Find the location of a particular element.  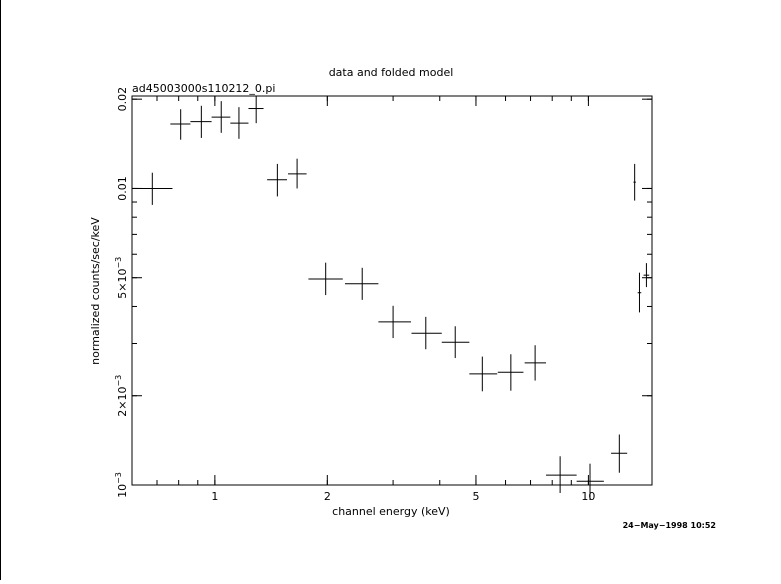

y-tick-label: 0.02 is located at coordinates (122, 99).